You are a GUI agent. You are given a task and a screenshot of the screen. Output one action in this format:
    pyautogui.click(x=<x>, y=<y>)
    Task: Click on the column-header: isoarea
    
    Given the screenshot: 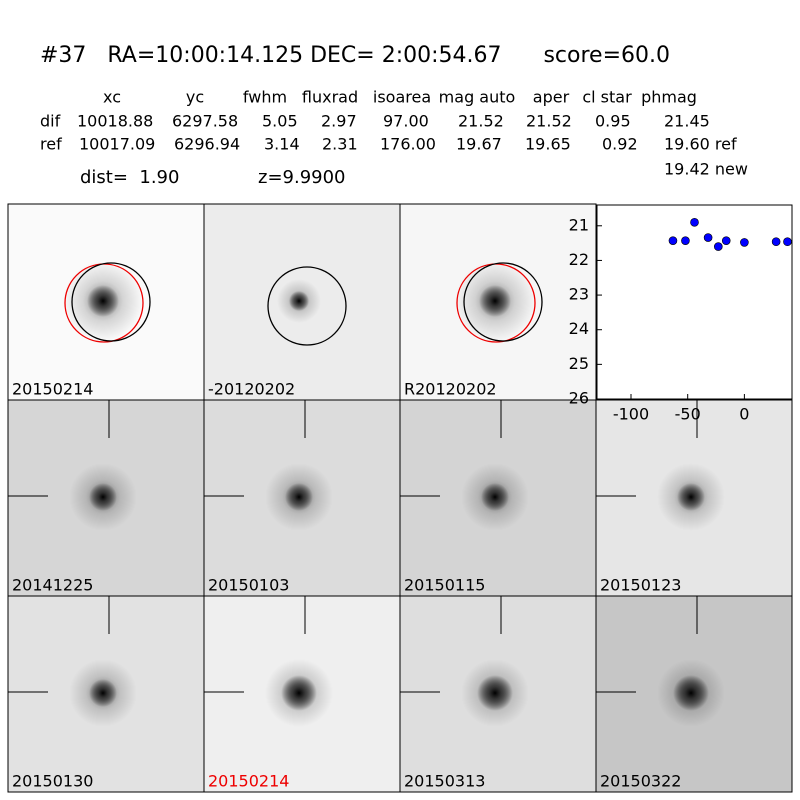 What is the action you would take?
    pyautogui.click(x=402, y=97)
    